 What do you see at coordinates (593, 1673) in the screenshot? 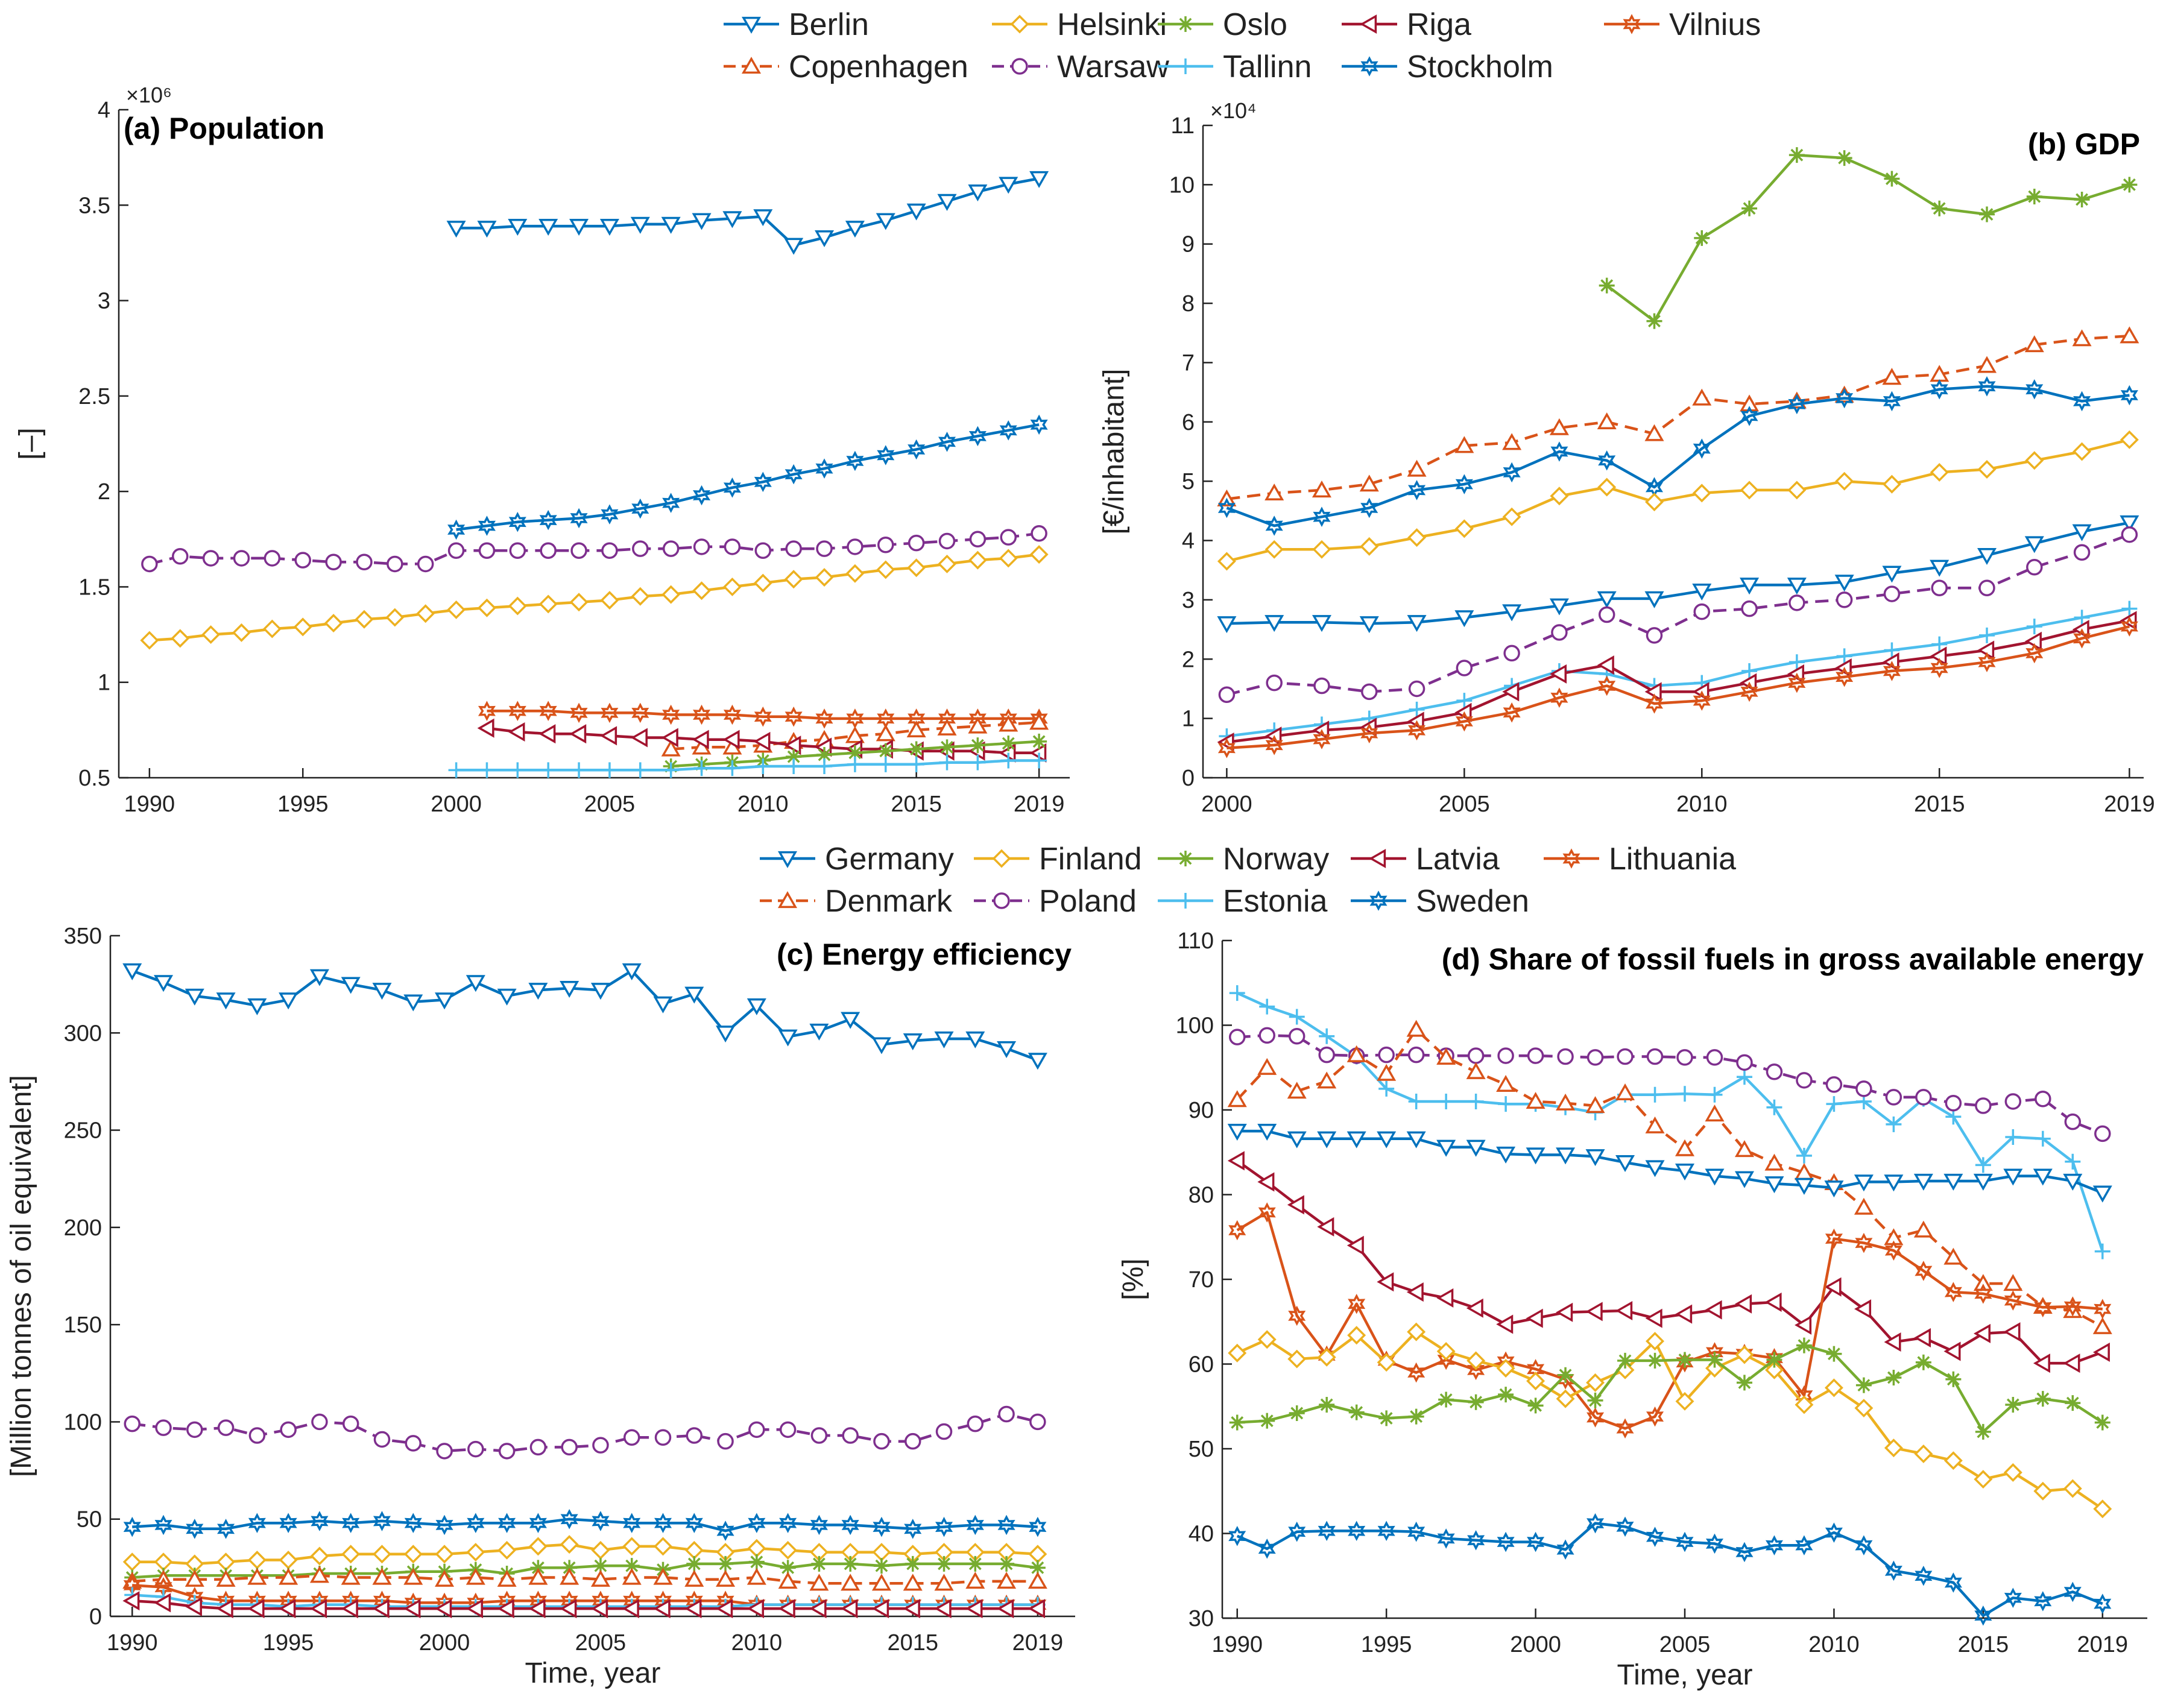
I see `x-axis-label: Time, year` at bounding box center [593, 1673].